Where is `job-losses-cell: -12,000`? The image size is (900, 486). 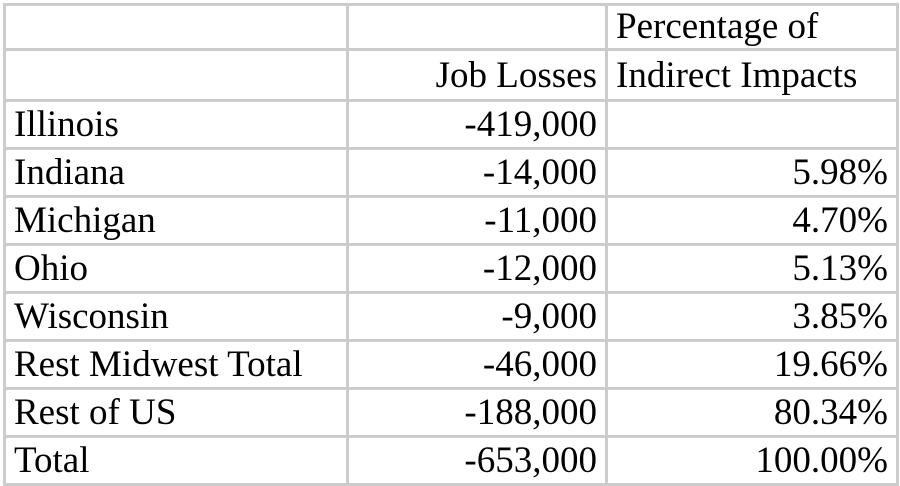 job-losses-cell: -12,000 is located at coordinates (477, 268).